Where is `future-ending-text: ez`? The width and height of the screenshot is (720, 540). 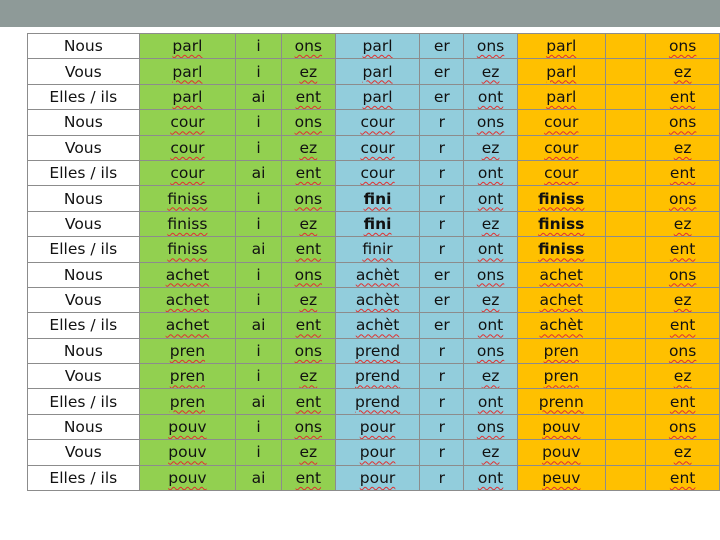
future-ending-text: ez is located at coordinates (490, 223).